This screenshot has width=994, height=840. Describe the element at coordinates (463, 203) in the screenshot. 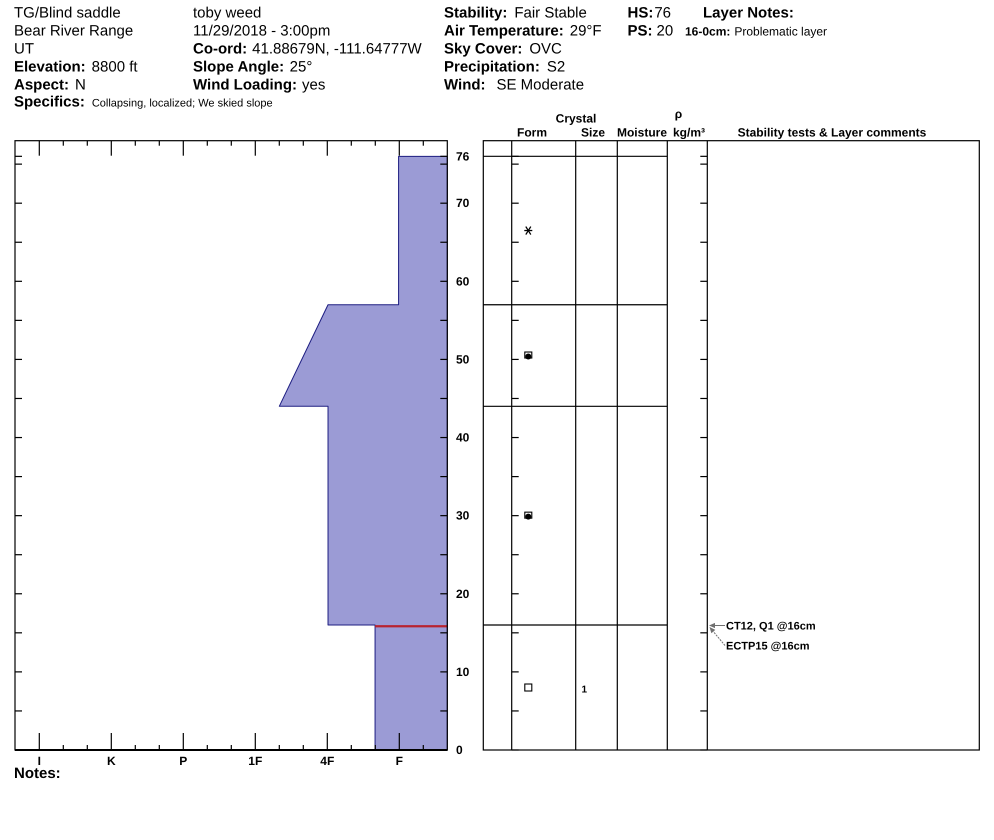

I see `y-tick-label: 70` at that location.